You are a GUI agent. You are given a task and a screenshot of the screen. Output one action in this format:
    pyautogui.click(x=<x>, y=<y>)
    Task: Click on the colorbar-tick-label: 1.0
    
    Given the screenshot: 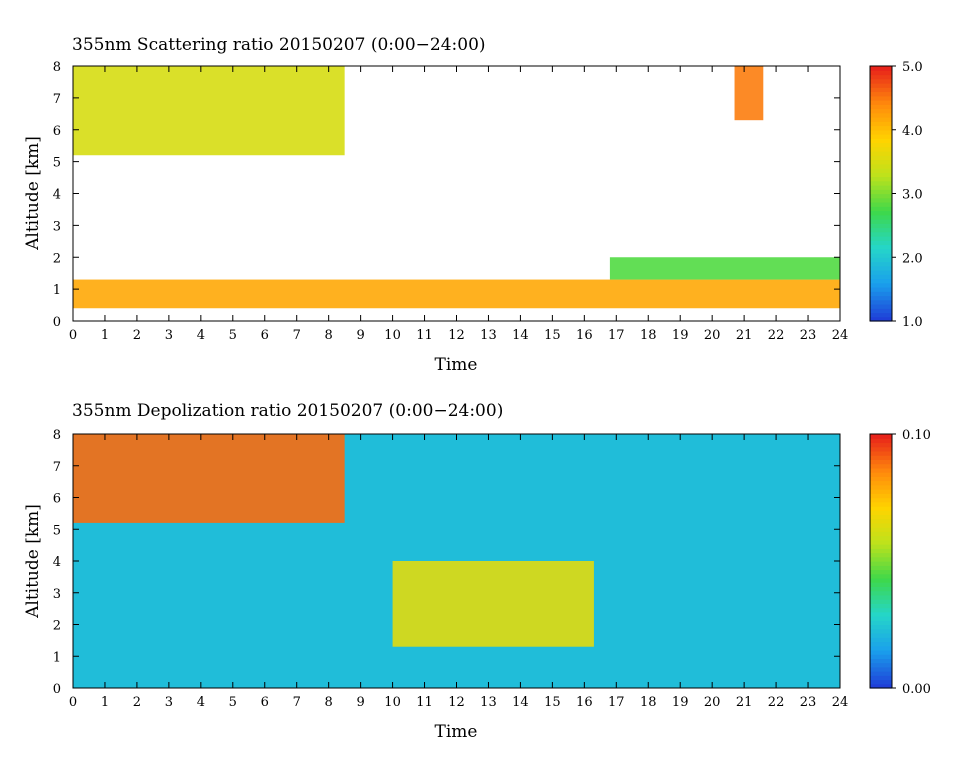 What is the action you would take?
    pyautogui.click(x=912, y=322)
    